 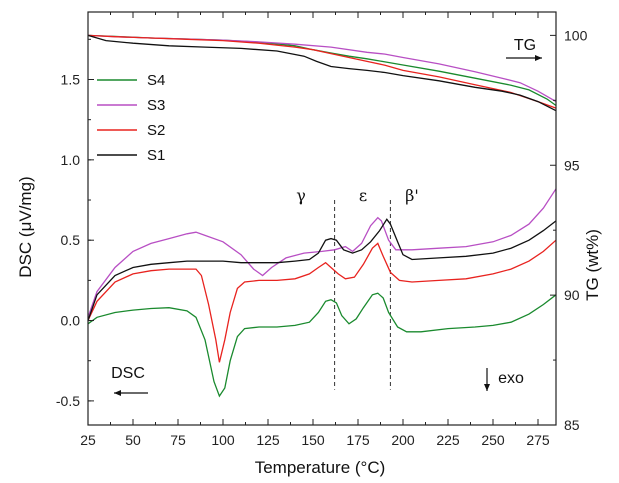 What do you see at coordinates (301, 195) in the screenshot?
I see `gamma-phase-label: γ` at bounding box center [301, 195].